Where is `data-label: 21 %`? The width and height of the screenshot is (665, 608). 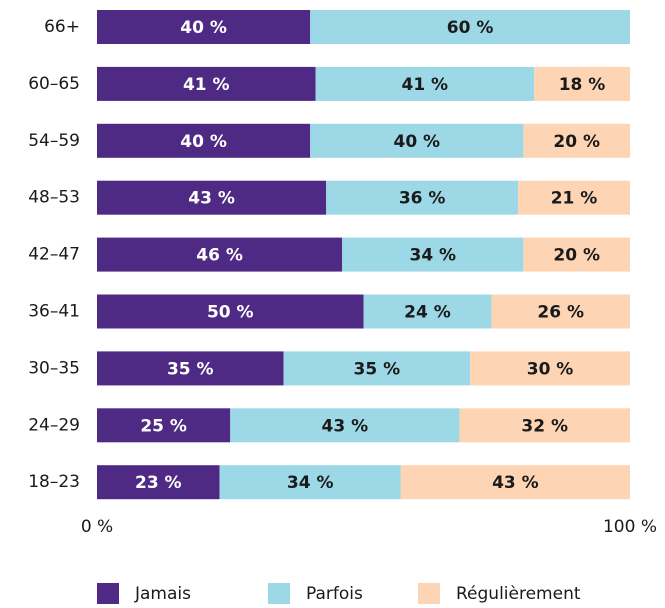
data-label: 21 % is located at coordinates (574, 199).